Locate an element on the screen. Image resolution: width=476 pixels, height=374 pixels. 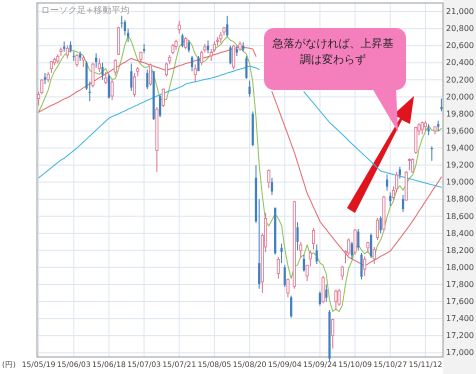
y-tick-label: 19,400 is located at coordinates (460, 148).